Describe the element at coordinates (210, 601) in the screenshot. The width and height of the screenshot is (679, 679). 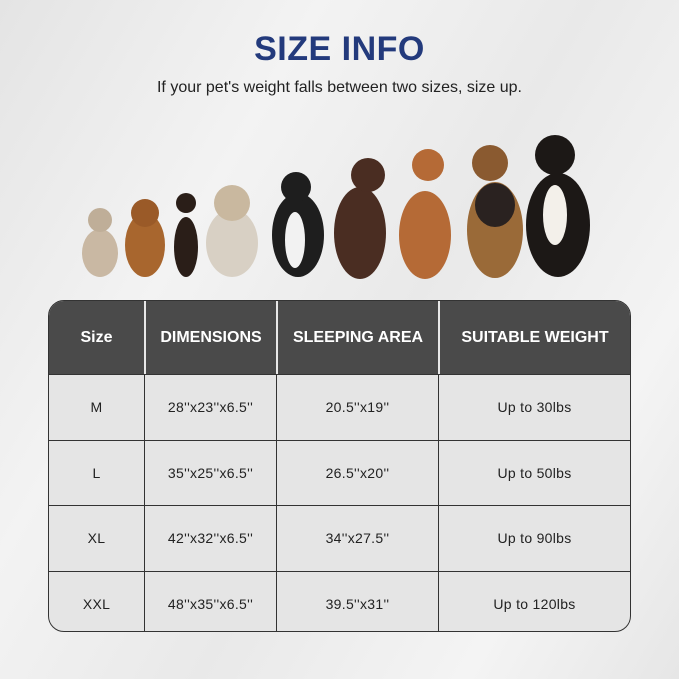
I see `cell-dimensions: 48''x35''x6.5''` at that location.